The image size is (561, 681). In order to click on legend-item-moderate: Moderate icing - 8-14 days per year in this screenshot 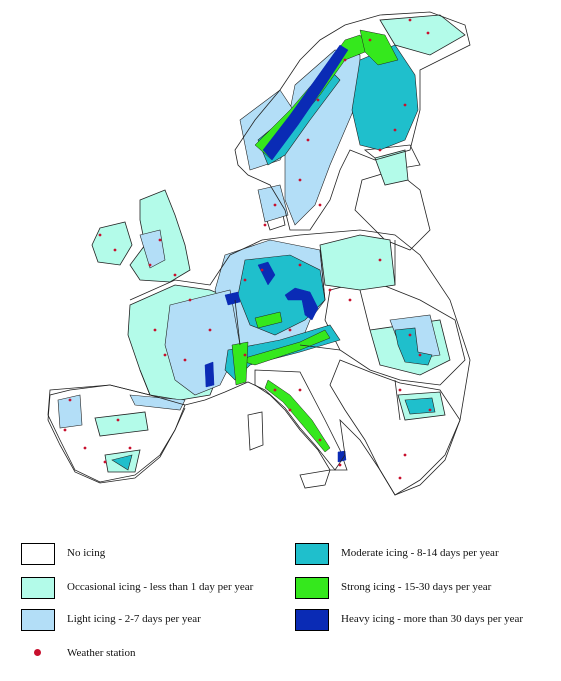, I will do `click(425, 555)`.